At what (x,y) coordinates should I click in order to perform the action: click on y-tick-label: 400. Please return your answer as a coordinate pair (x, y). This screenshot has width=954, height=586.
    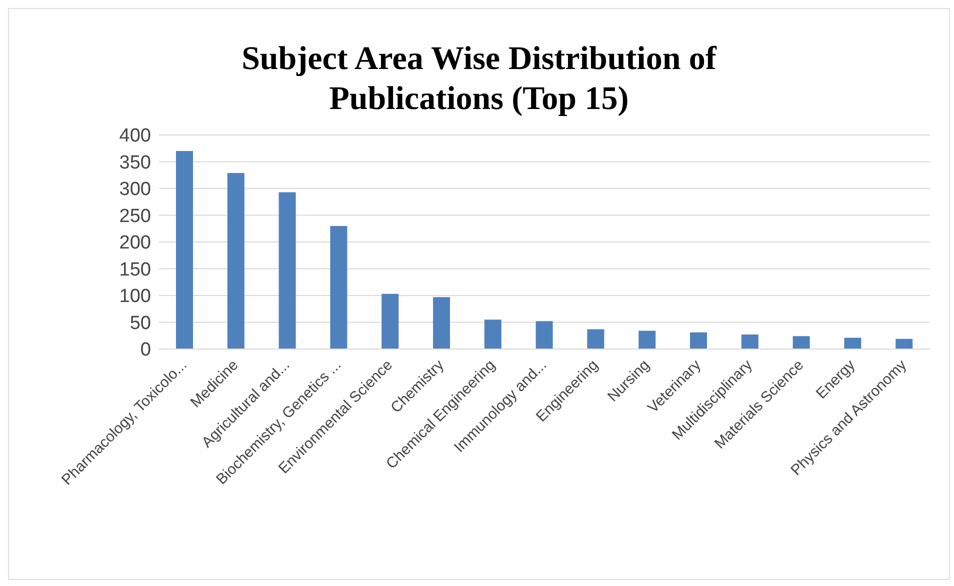
    Looking at the image, I should click on (135, 136).